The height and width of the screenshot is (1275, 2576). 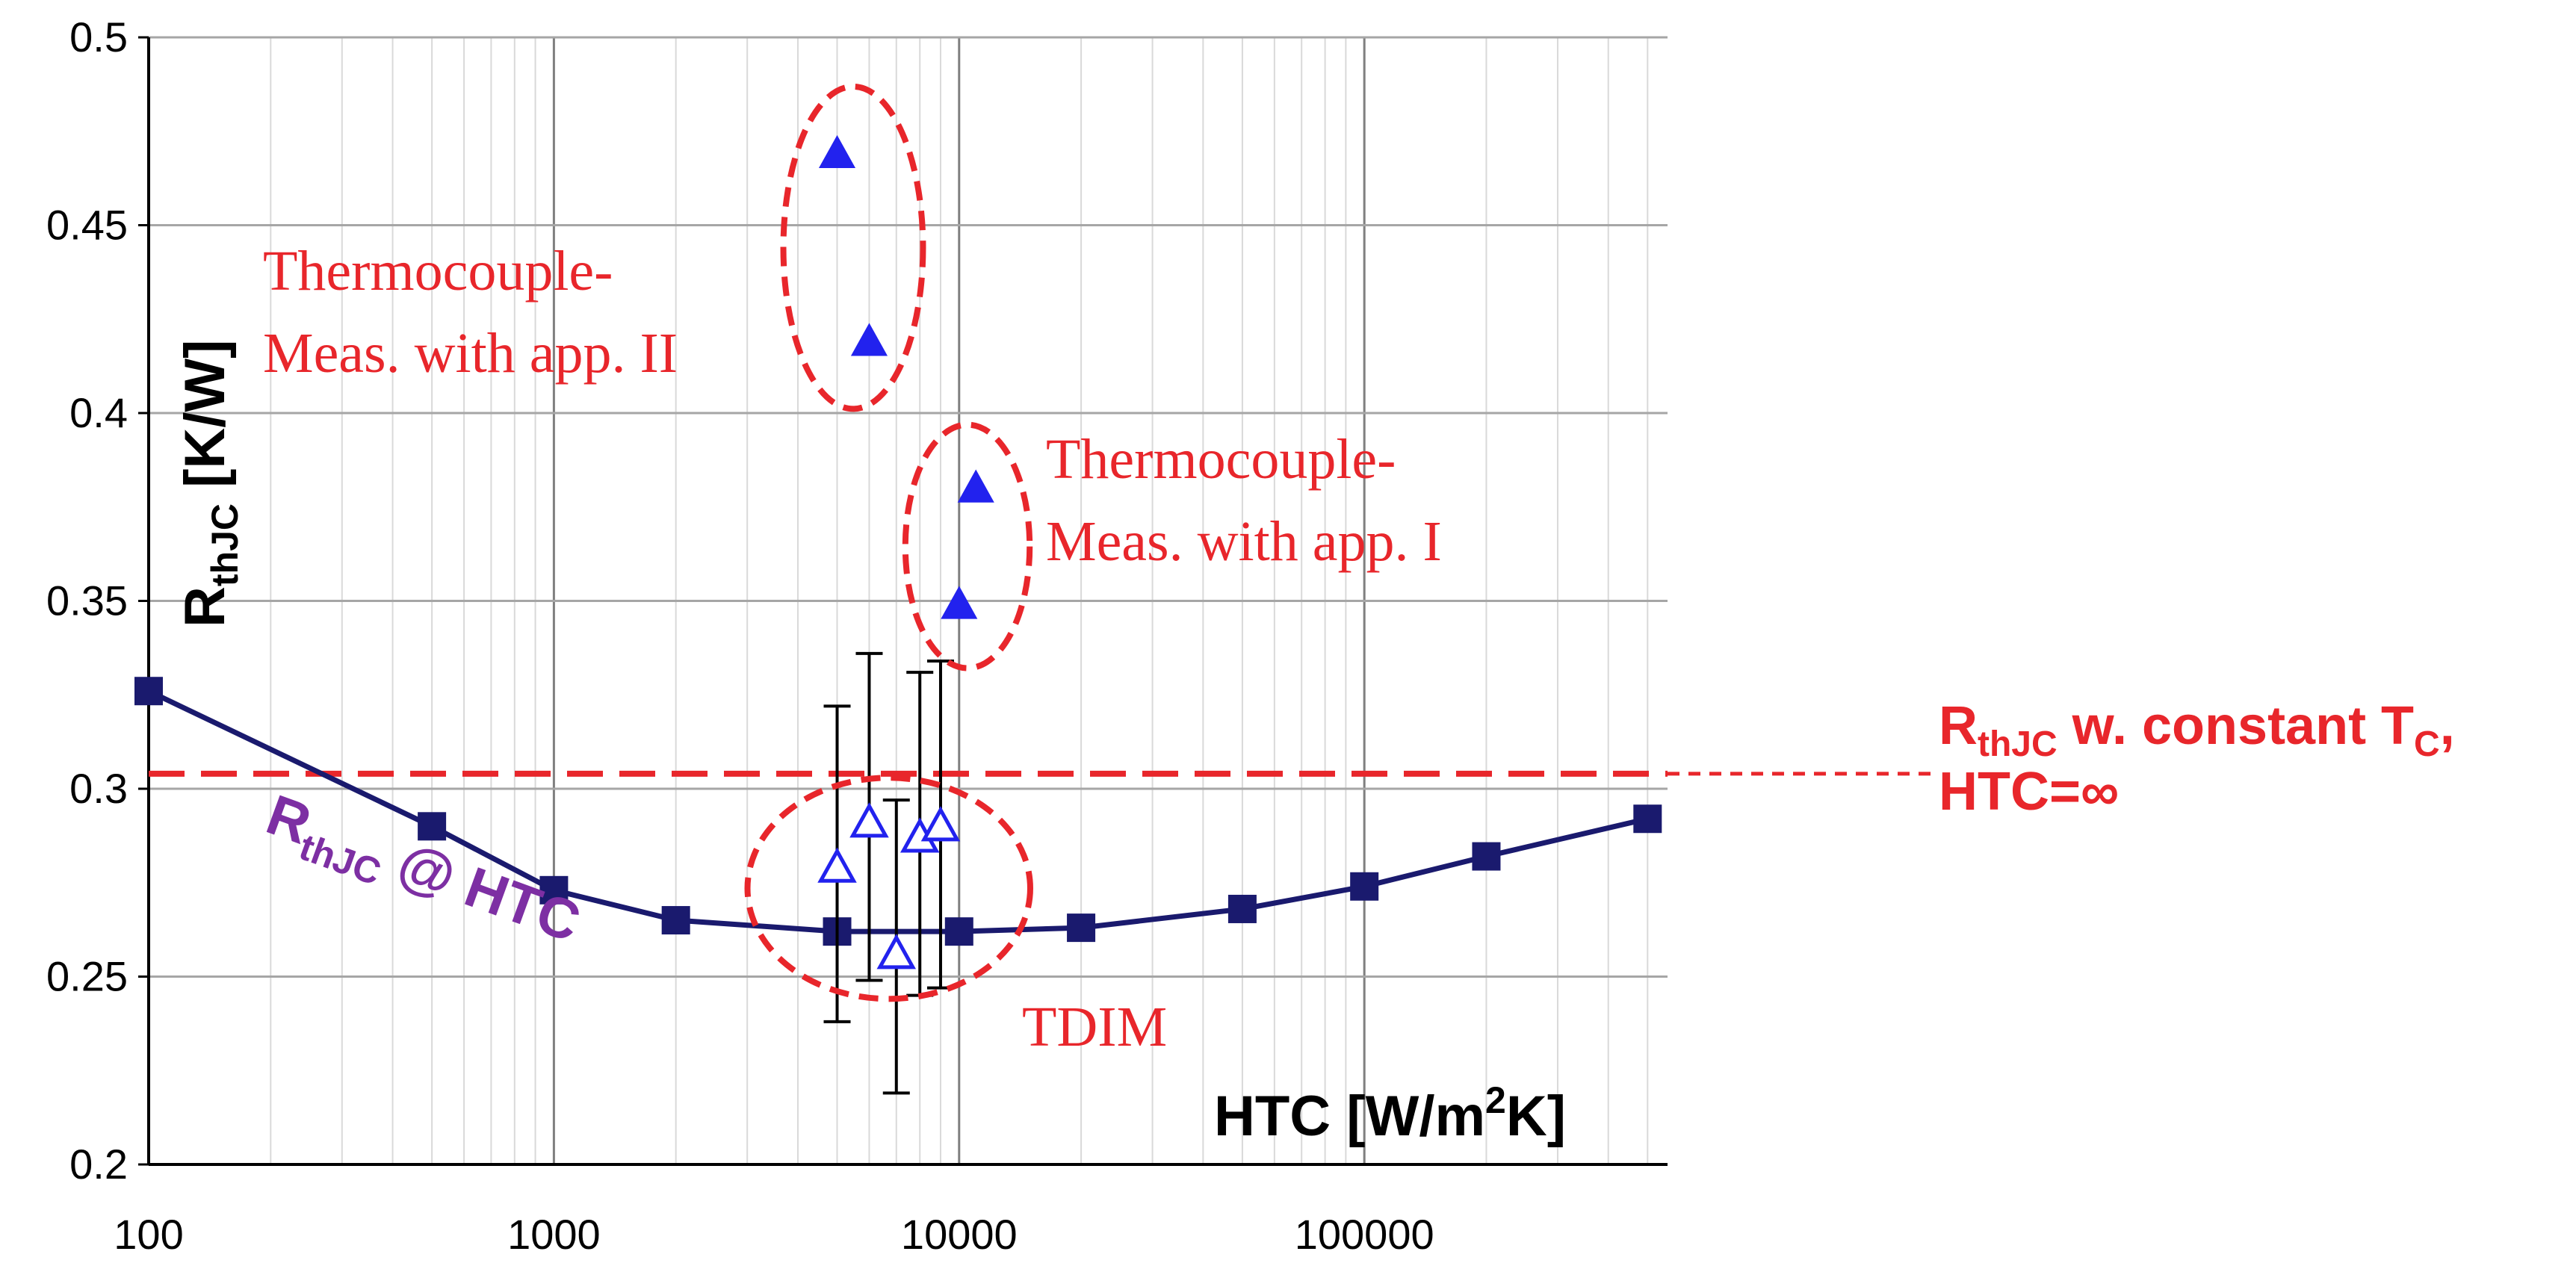 What do you see at coordinates (470, 354) in the screenshot?
I see `app2-label-line2: Meas. with app. II` at bounding box center [470, 354].